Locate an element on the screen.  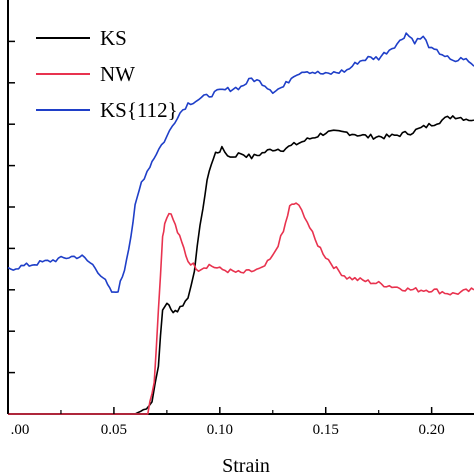
legend: KS NW KS{112} is located at coordinates (107, 74).